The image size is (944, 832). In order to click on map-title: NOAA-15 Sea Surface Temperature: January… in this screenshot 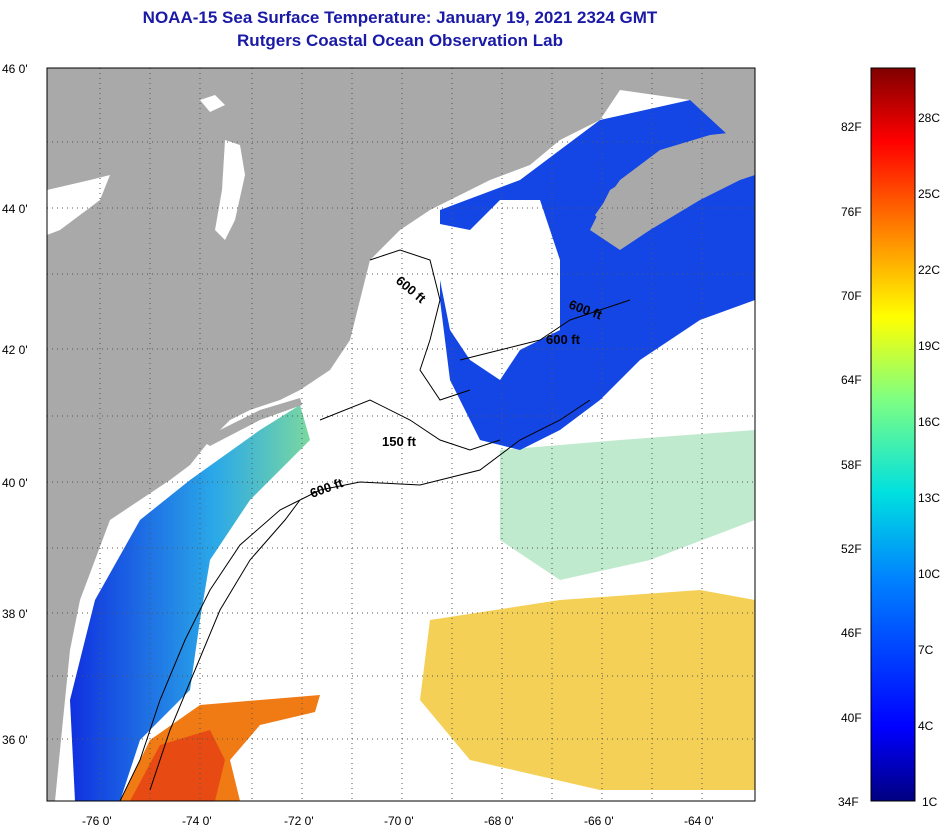, I will do `click(400, 17)`.